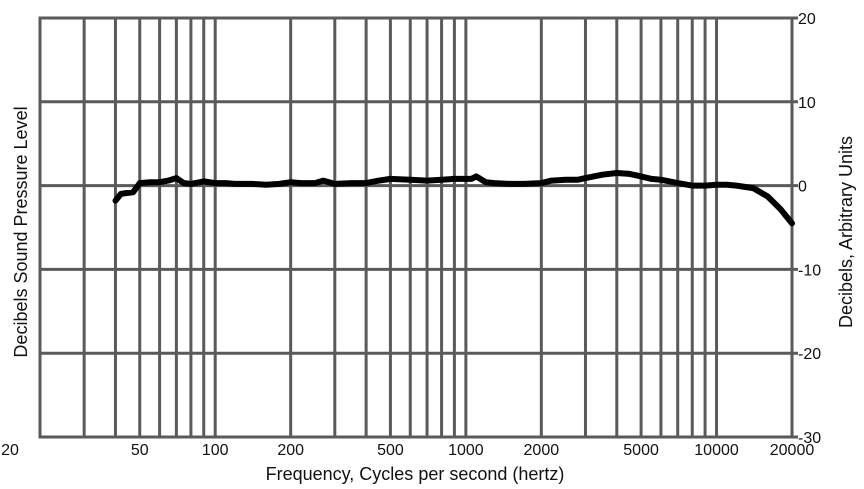  What do you see at coordinates (792, 450) in the screenshot?
I see `x-tick-label: 20000` at bounding box center [792, 450].